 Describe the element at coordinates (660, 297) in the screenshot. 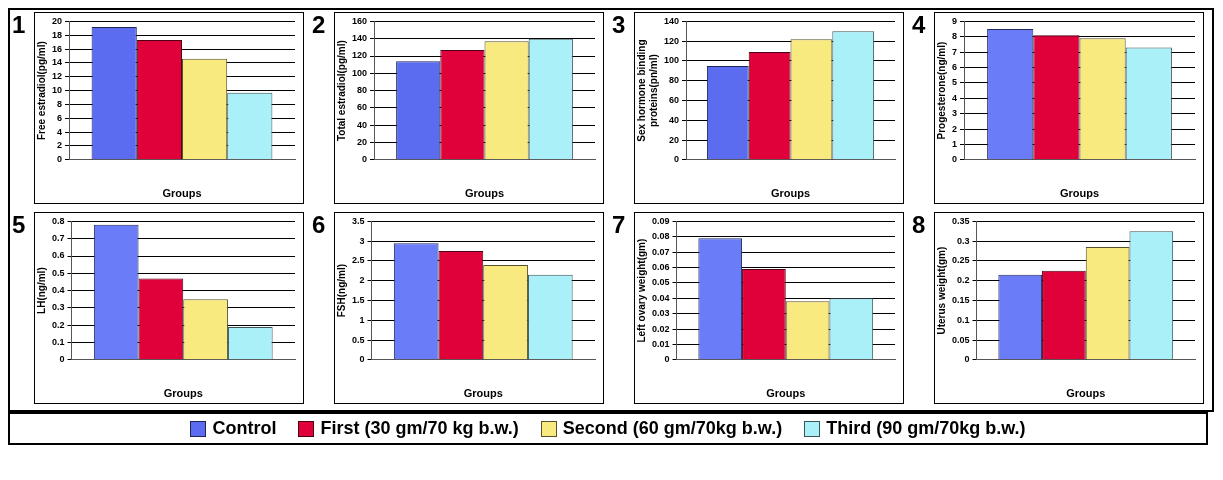

I see `y-tick-label: 0.04` at that location.